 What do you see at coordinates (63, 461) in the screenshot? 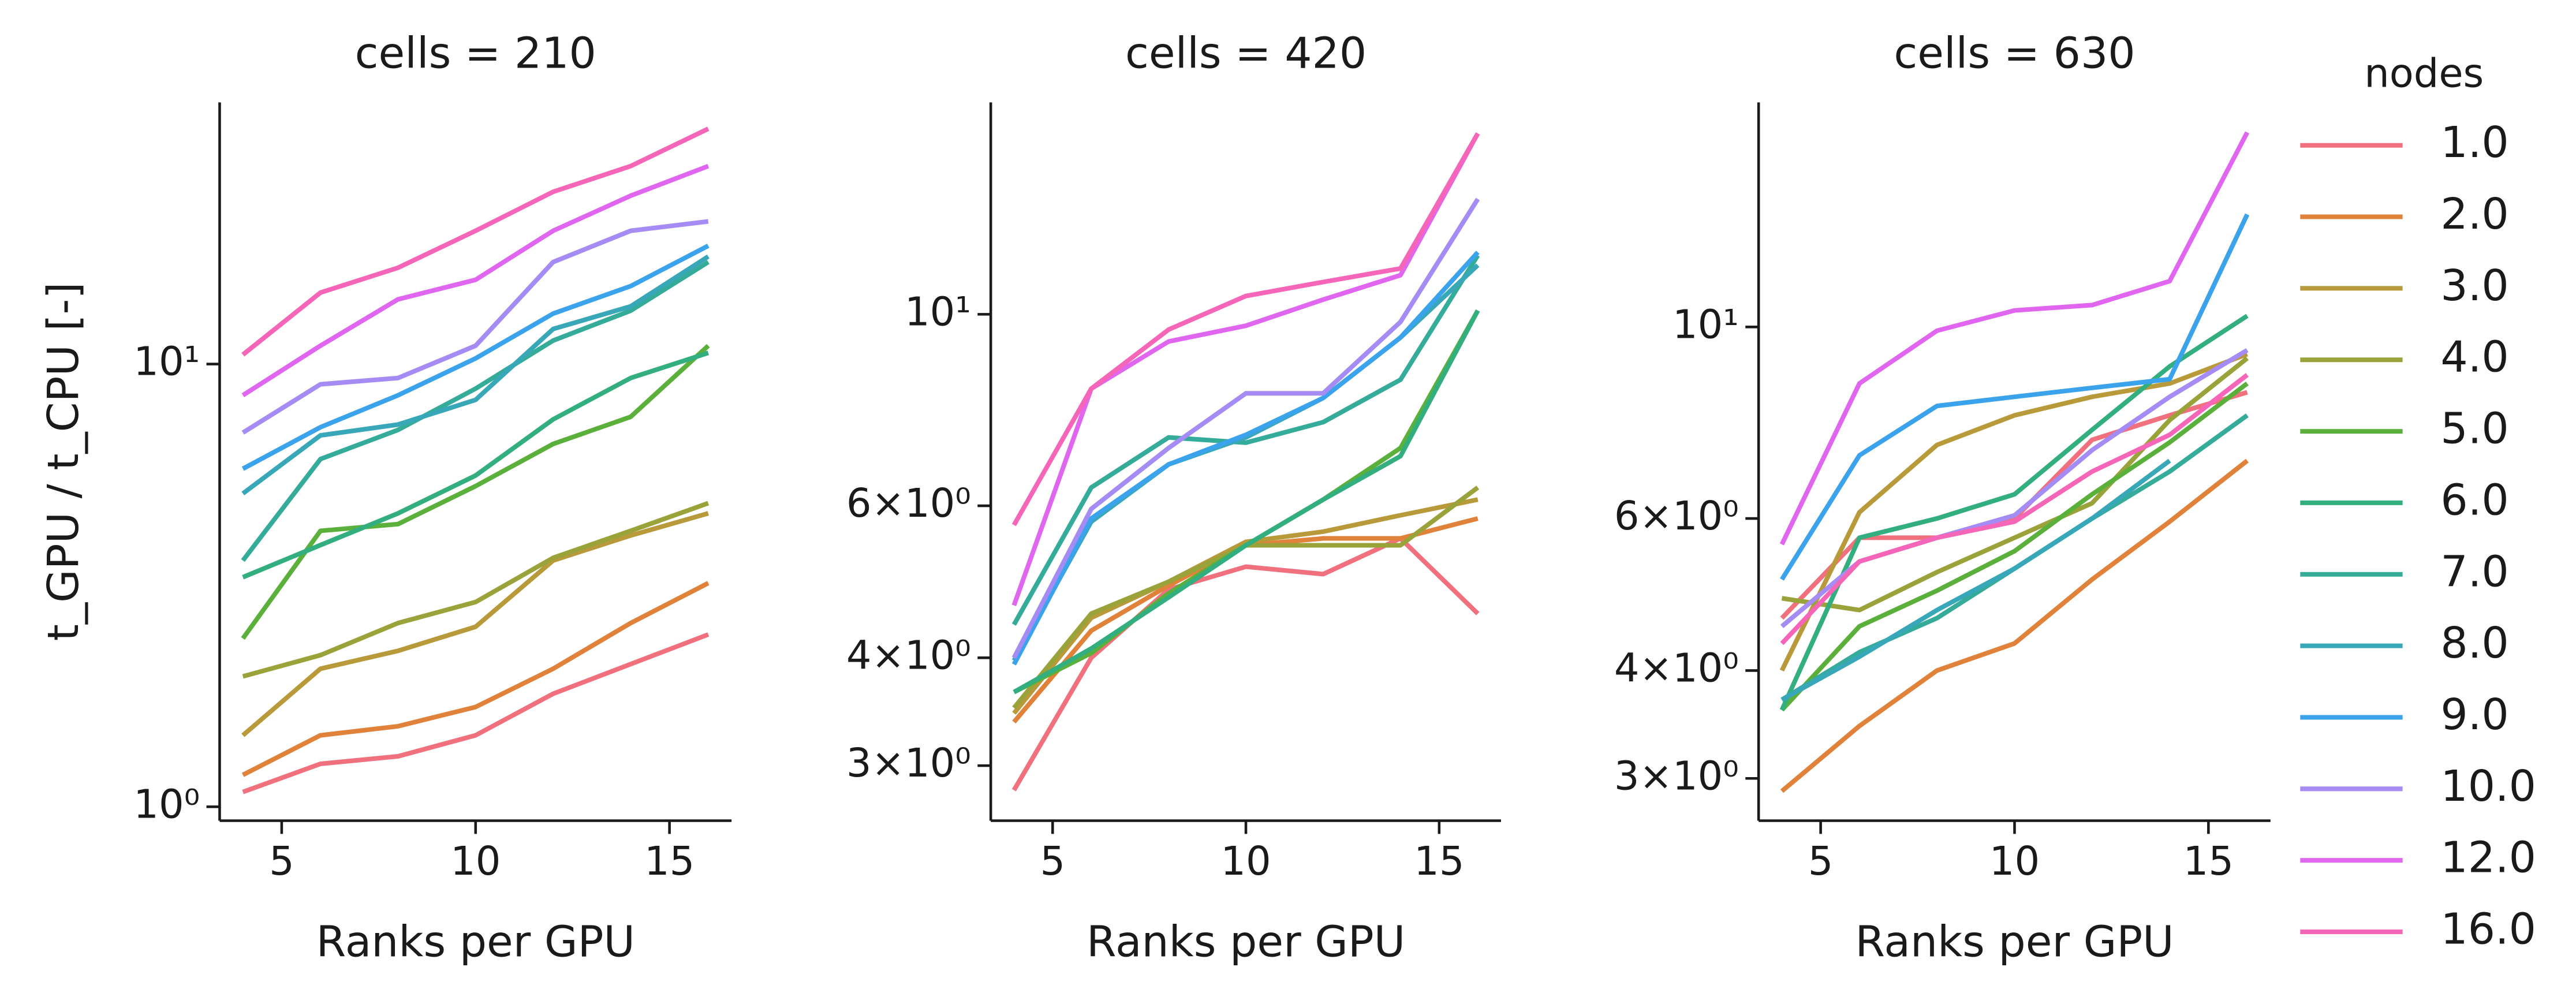
I see `y-axis-label: t_GPU / t_CPU [-]` at bounding box center [63, 461].